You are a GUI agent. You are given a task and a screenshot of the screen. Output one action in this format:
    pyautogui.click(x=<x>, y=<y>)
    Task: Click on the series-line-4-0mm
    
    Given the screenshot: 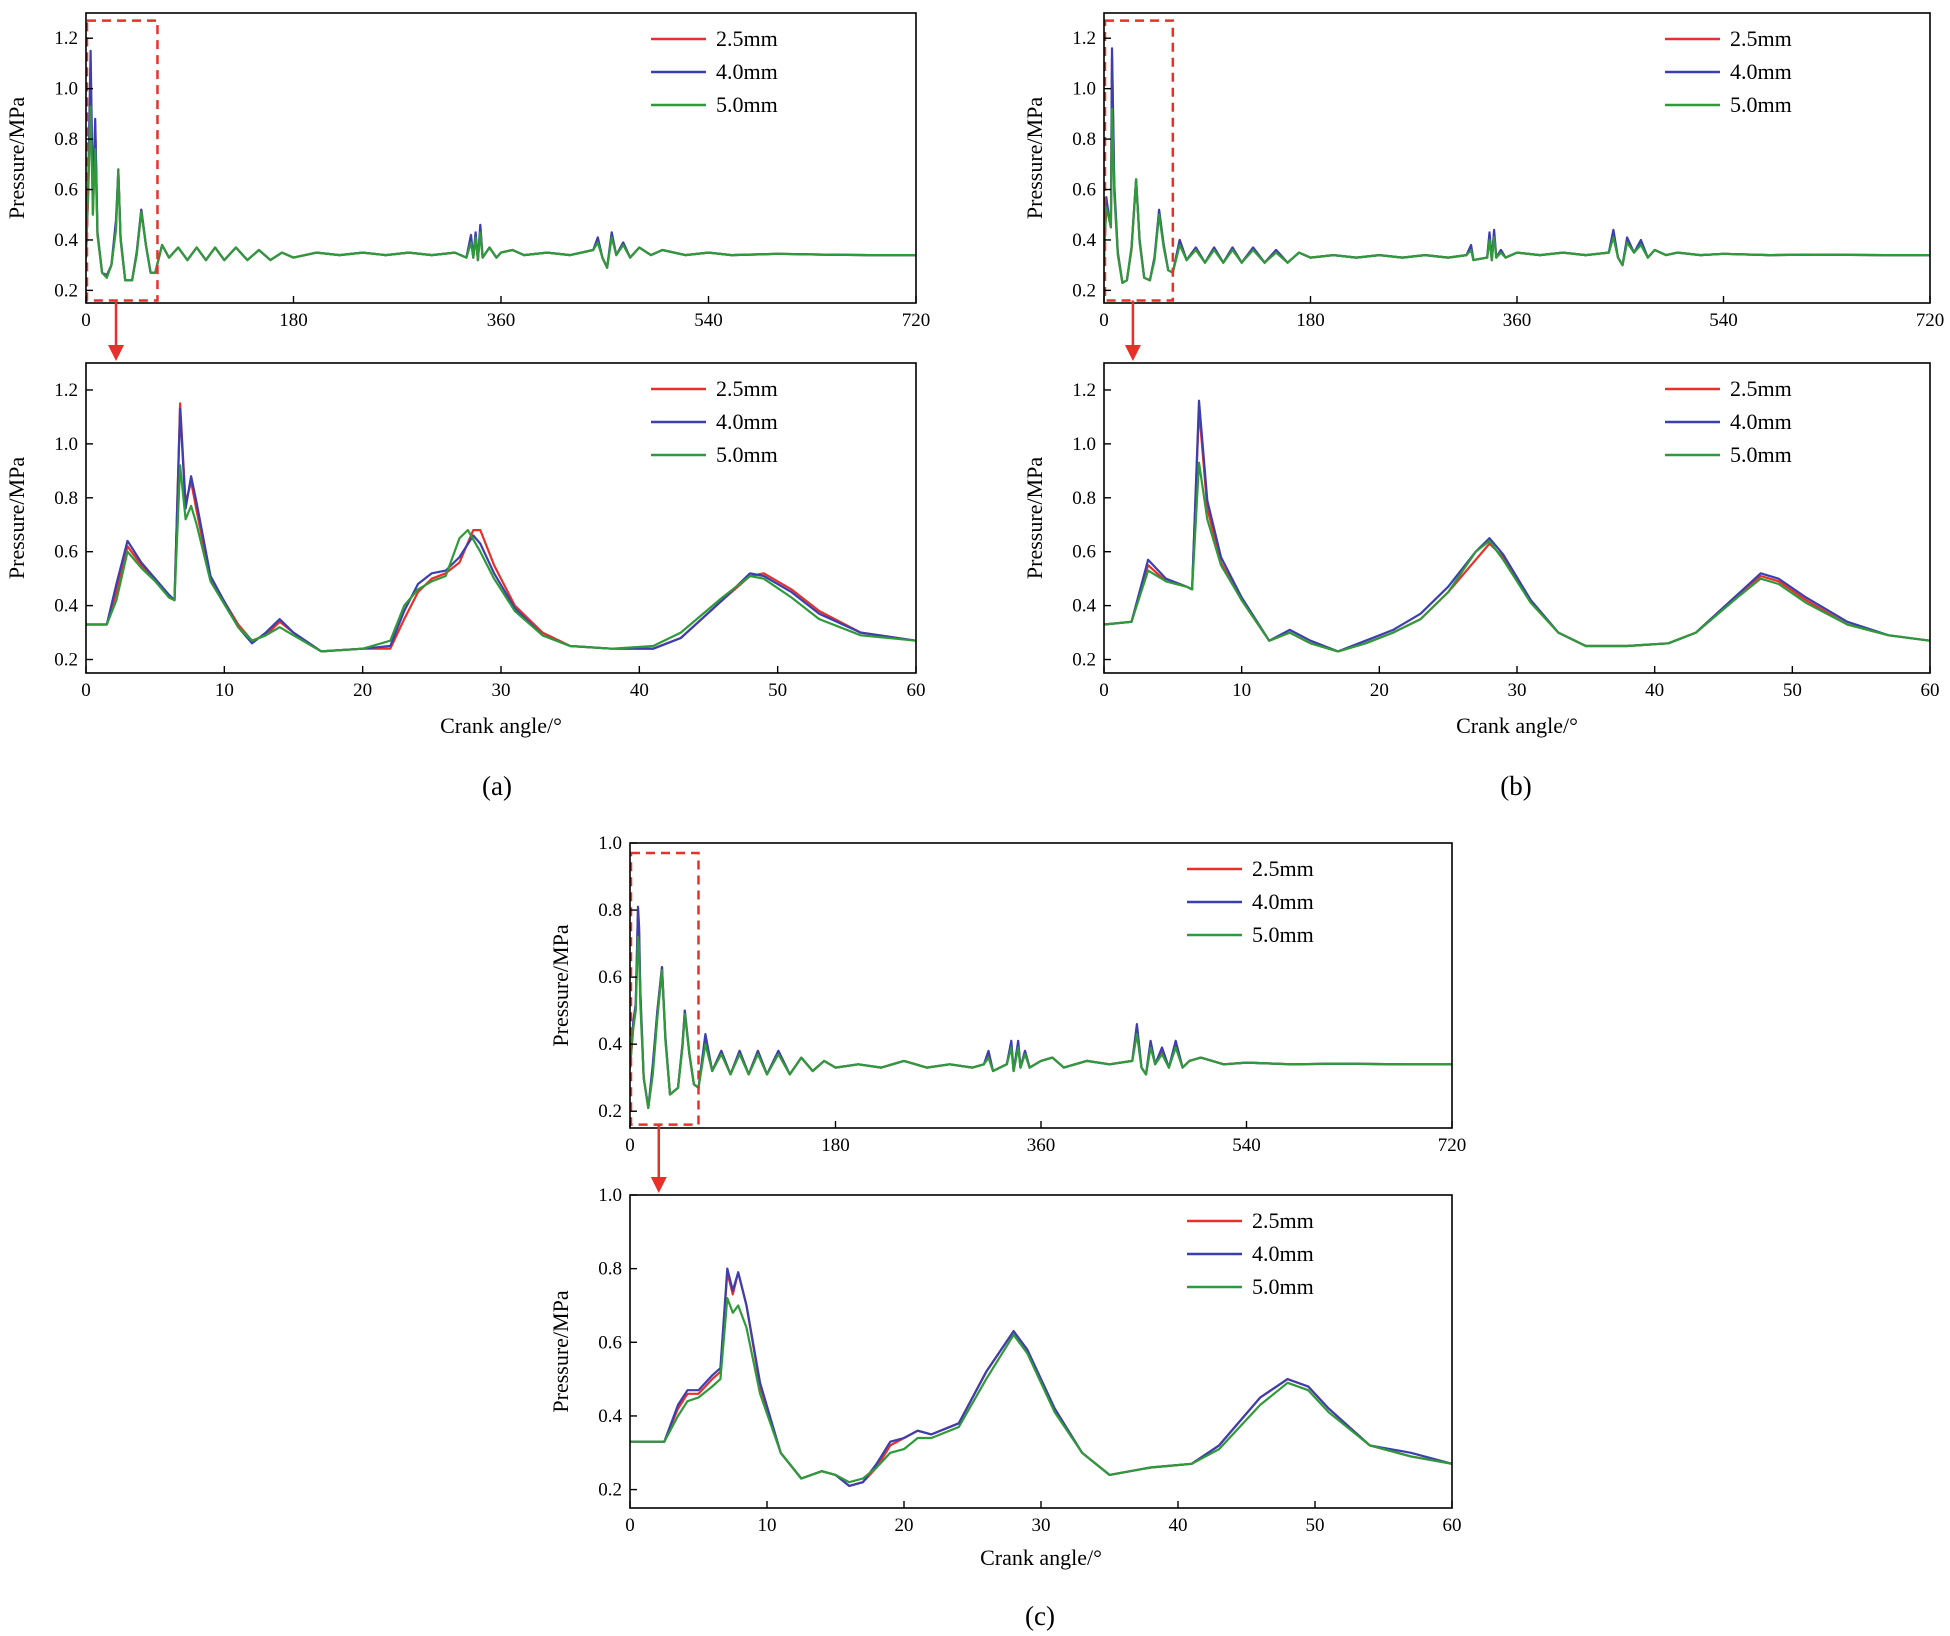 What is the action you would take?
    pyautogui.click(x=1041, y=1377)
    